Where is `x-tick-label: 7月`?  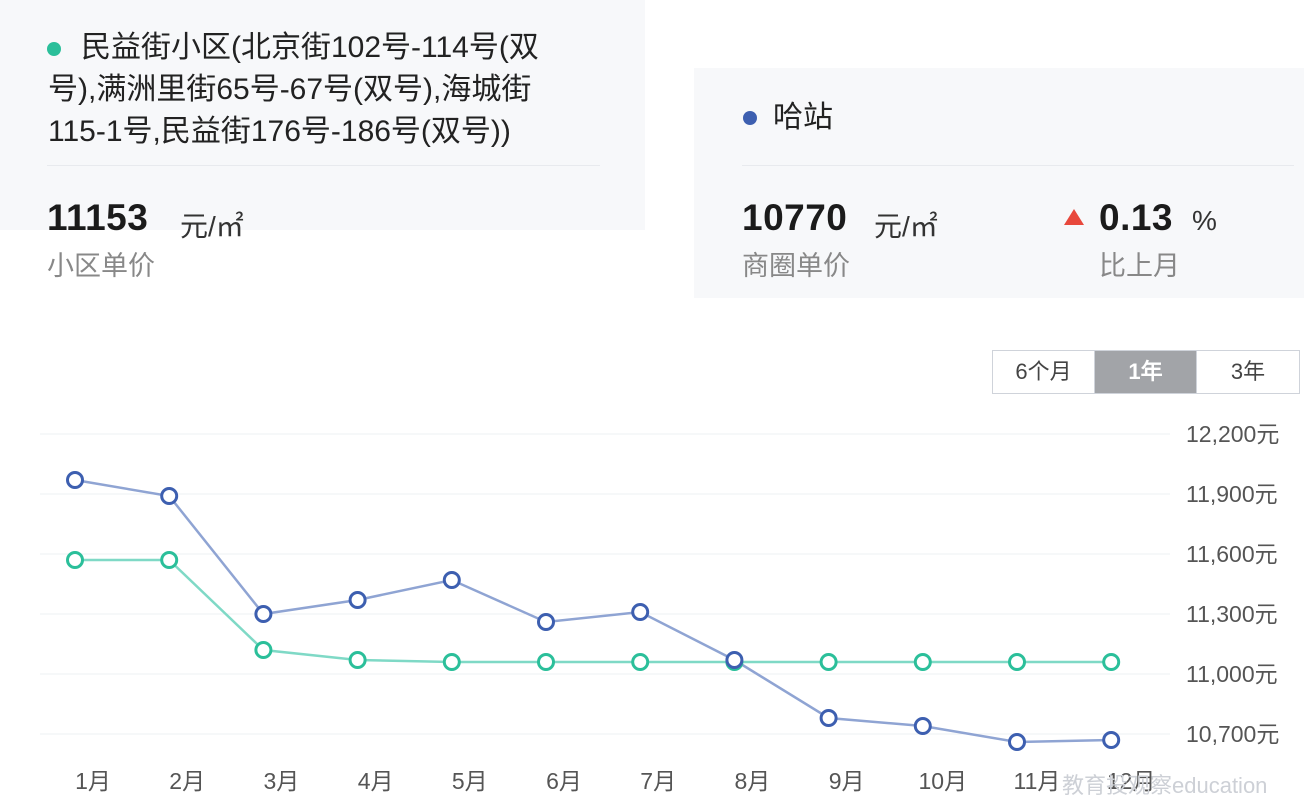
x-tick-label: 7月 is located at coordinates (658, 781).